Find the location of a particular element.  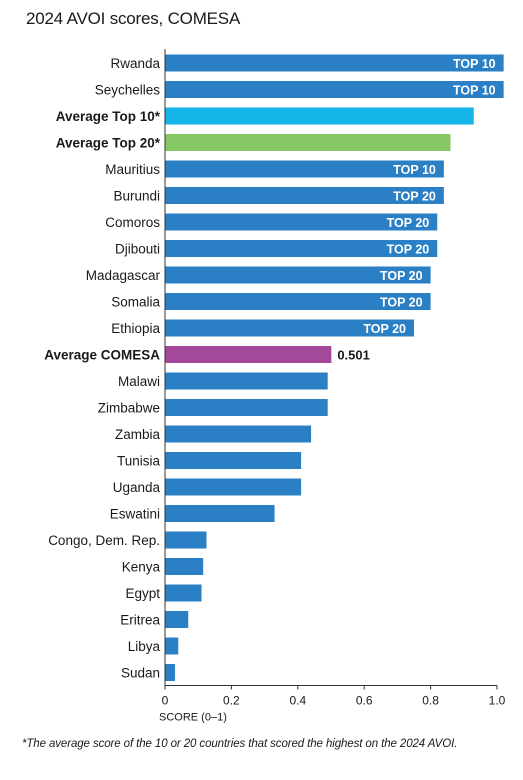

category-label: Zimbabwe is located at coordinates (129, 408).